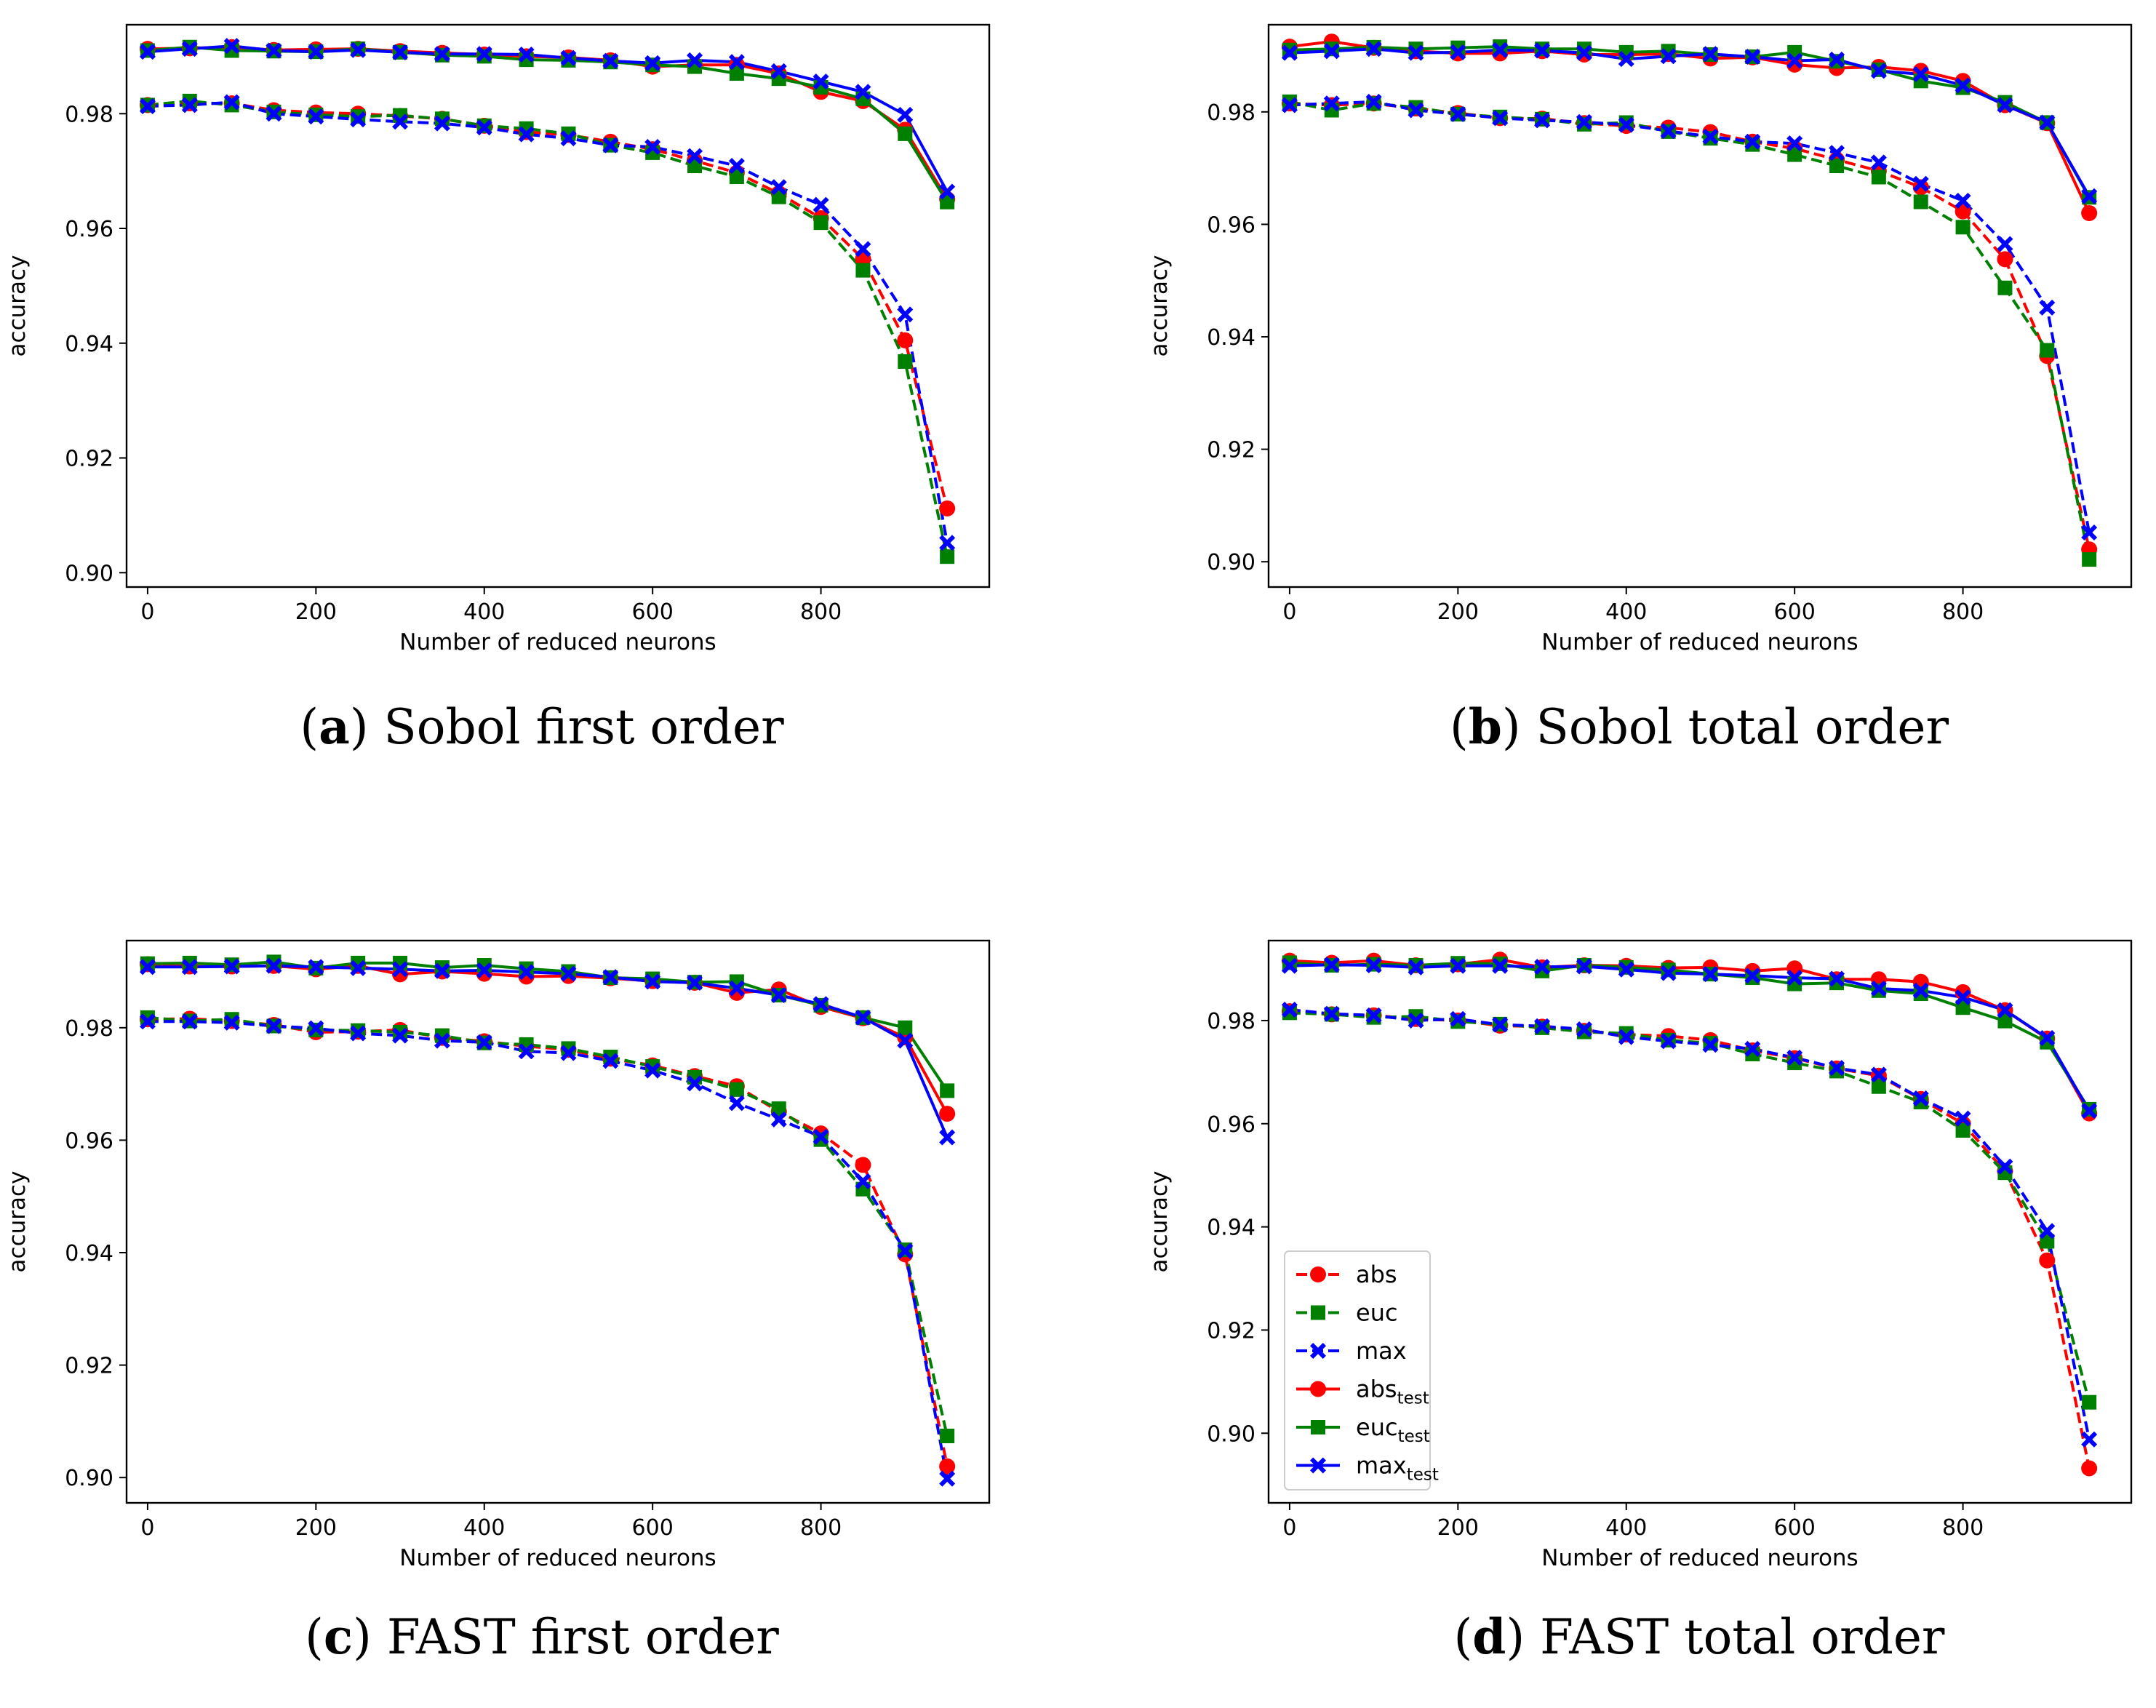 The height and width of the screenshot is (1708, 2156). I want to click on x-tick-label: 200, so click(316, 1528).